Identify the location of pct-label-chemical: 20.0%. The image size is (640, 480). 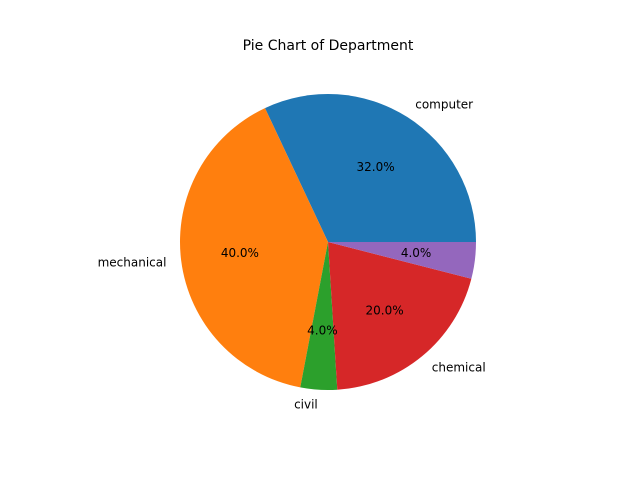
(385, 310).